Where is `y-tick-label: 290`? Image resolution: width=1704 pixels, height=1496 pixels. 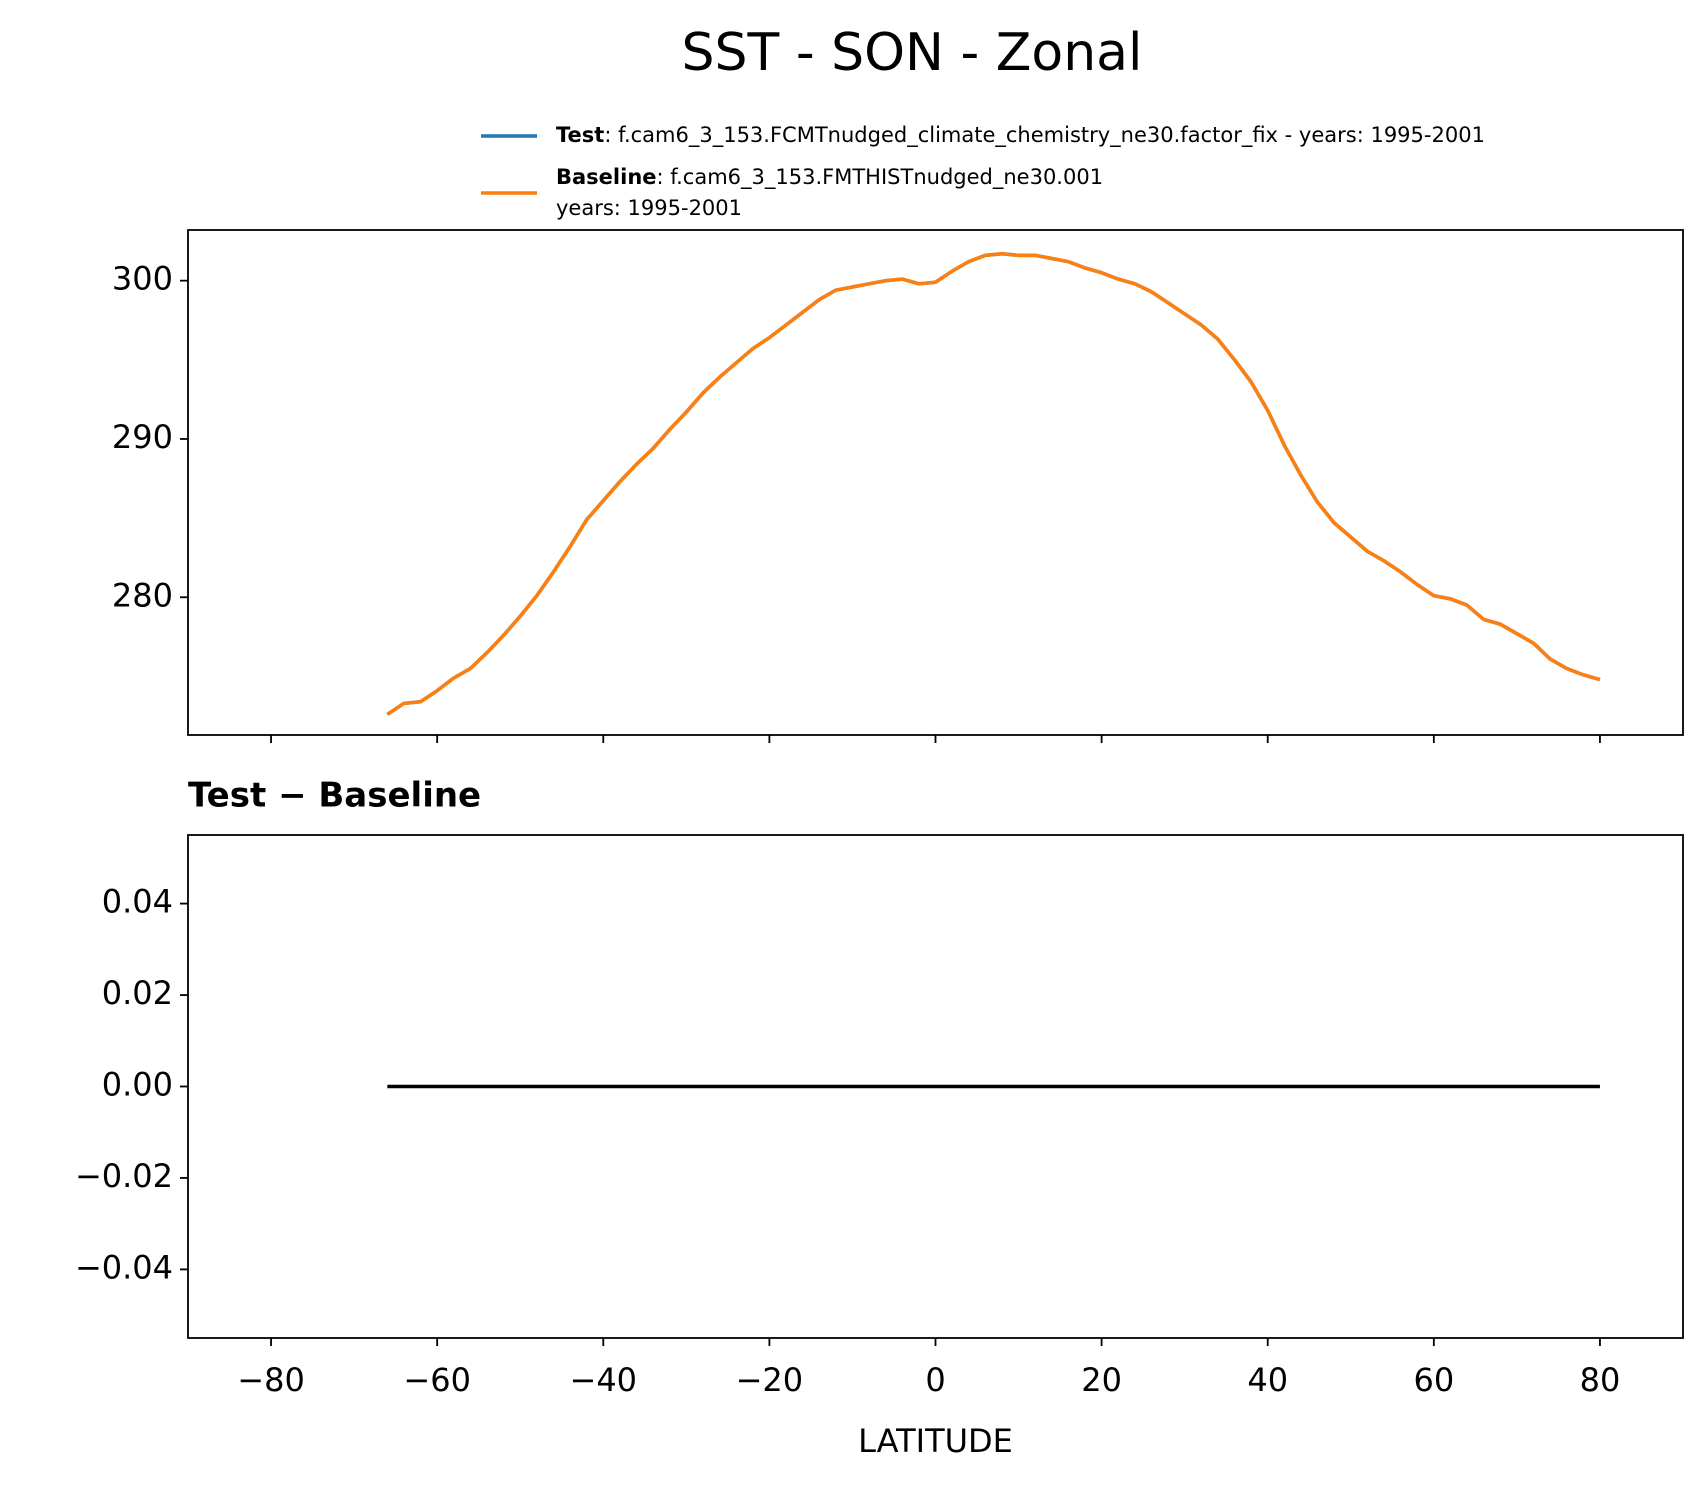
y-tick-label: 290 is located at coordinates (142, 437).